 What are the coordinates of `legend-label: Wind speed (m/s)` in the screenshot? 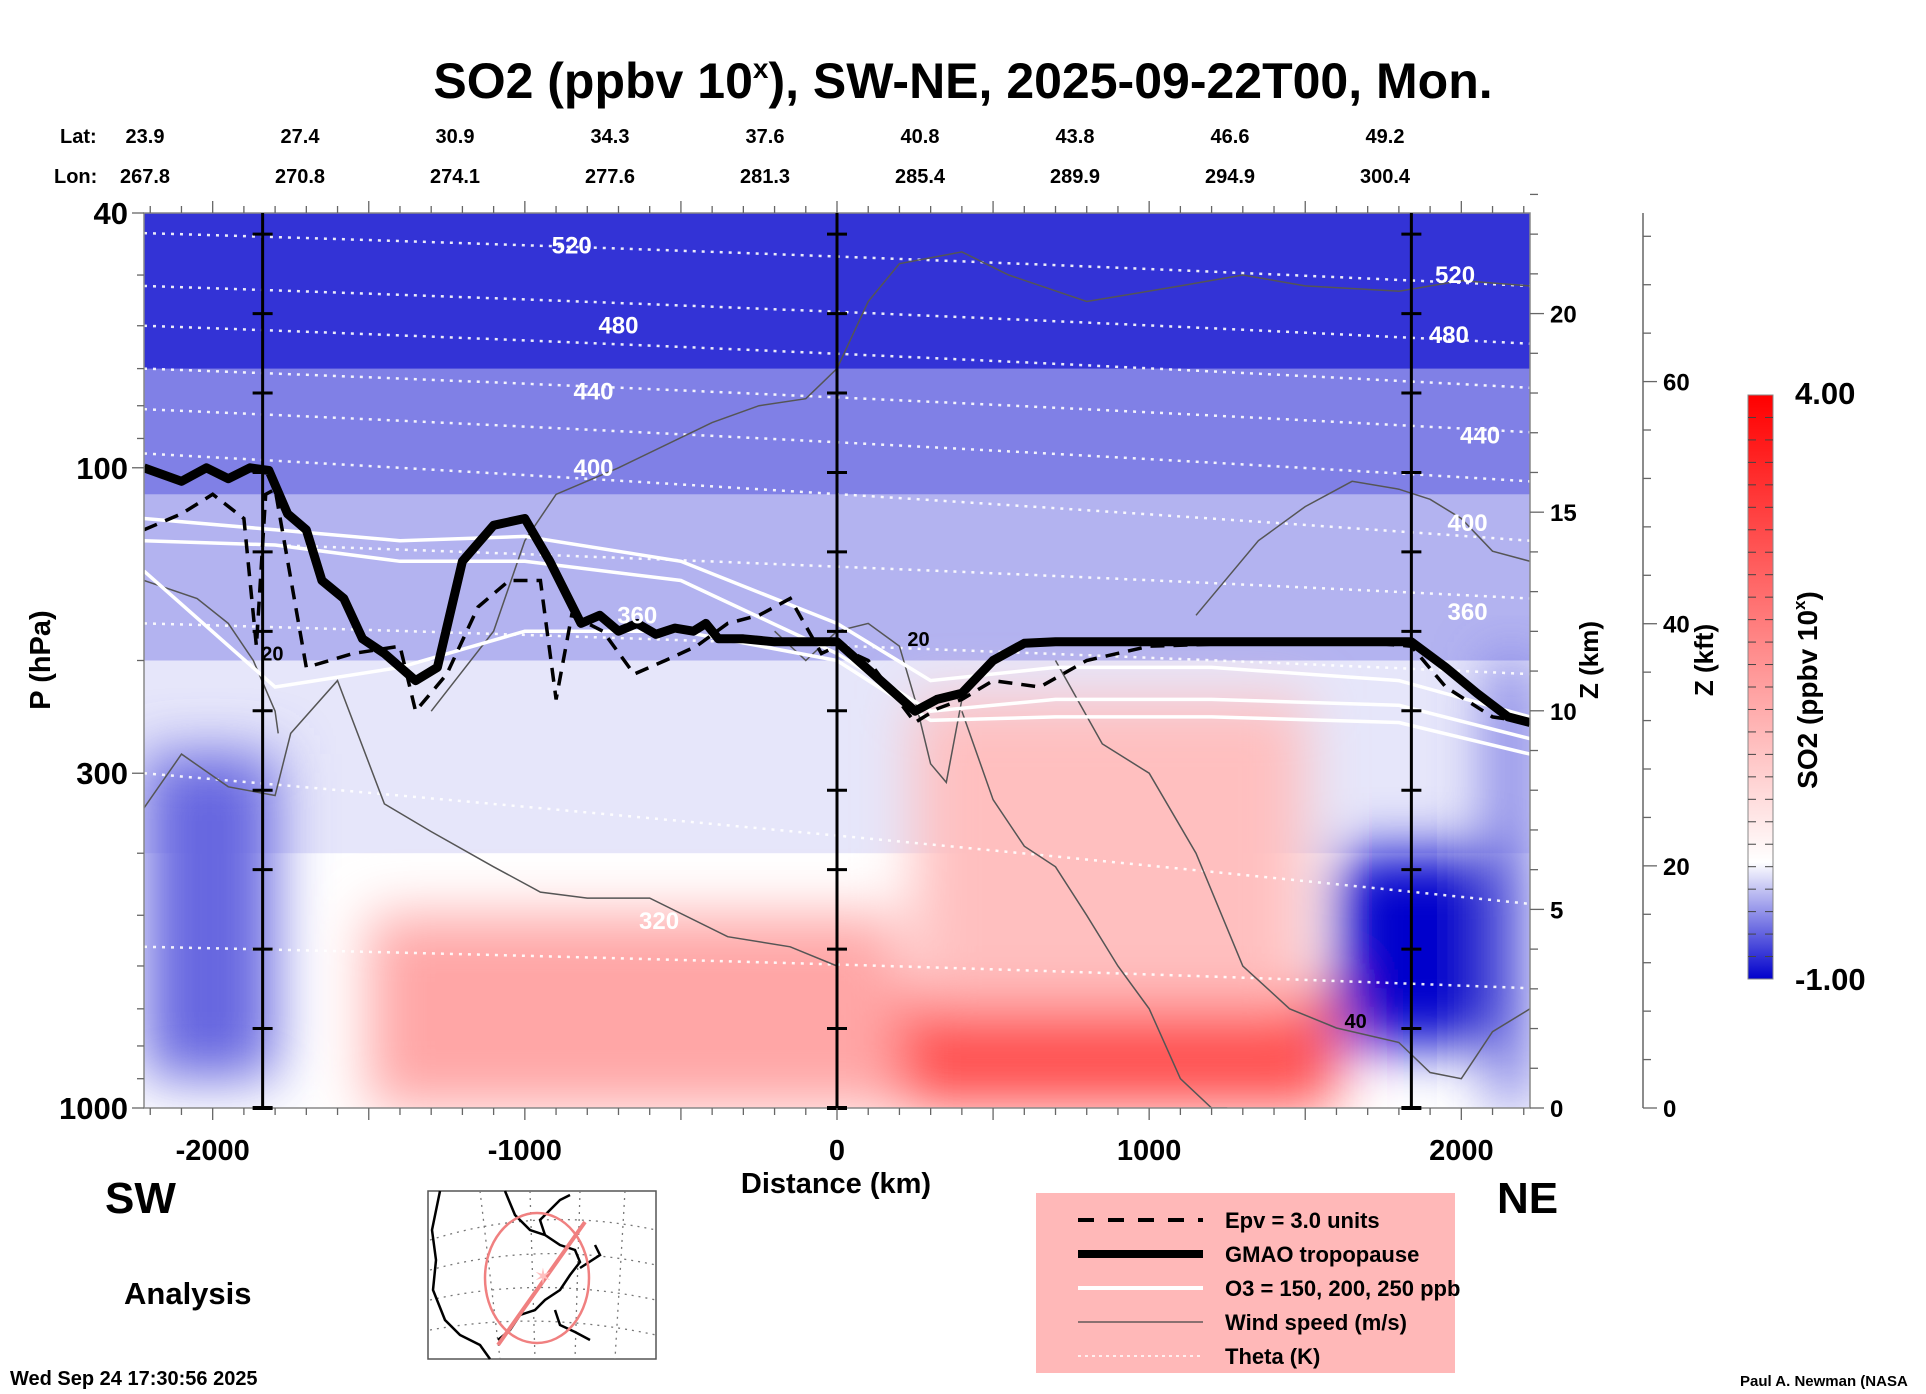 It's located at (1316, 1322).